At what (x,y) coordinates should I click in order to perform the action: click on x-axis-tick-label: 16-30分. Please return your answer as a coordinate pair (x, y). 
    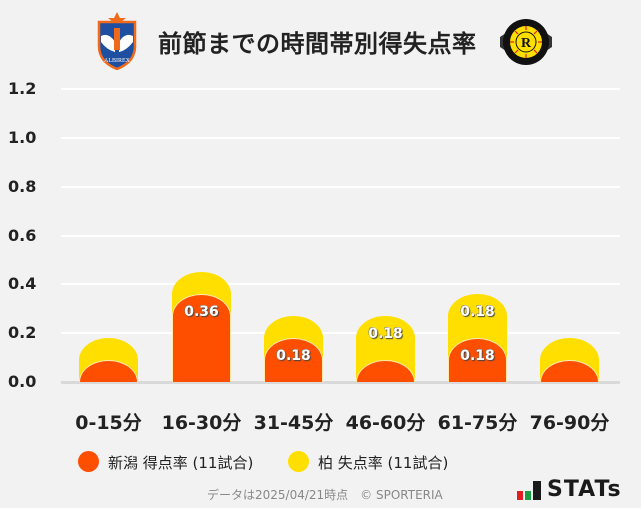
    Looking at the image, I should click on (201, 423).